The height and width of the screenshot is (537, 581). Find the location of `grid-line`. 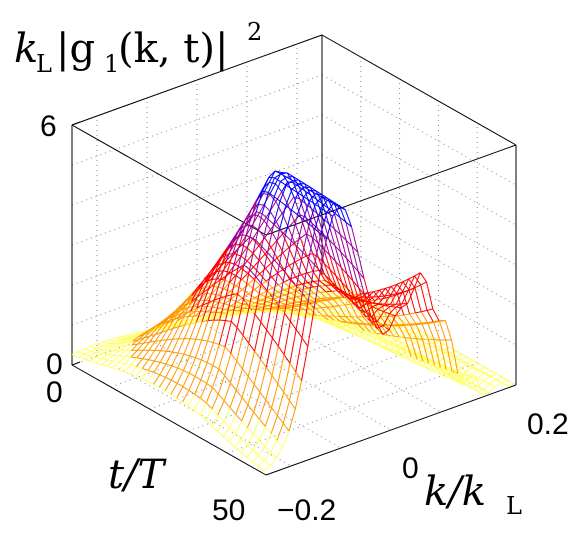

grid-line is located at coordinates (419, 250).